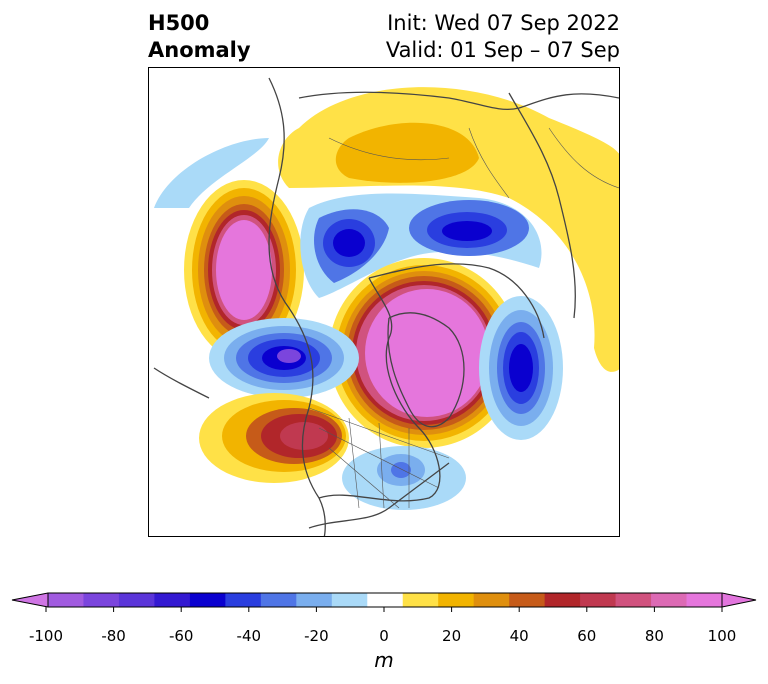 This screenshot has height=684, width=768. What do you see at coordinates (181, 636) in the screenshot?
I see `colorbar-tick-label: -60` at bounding box center [181, 636].